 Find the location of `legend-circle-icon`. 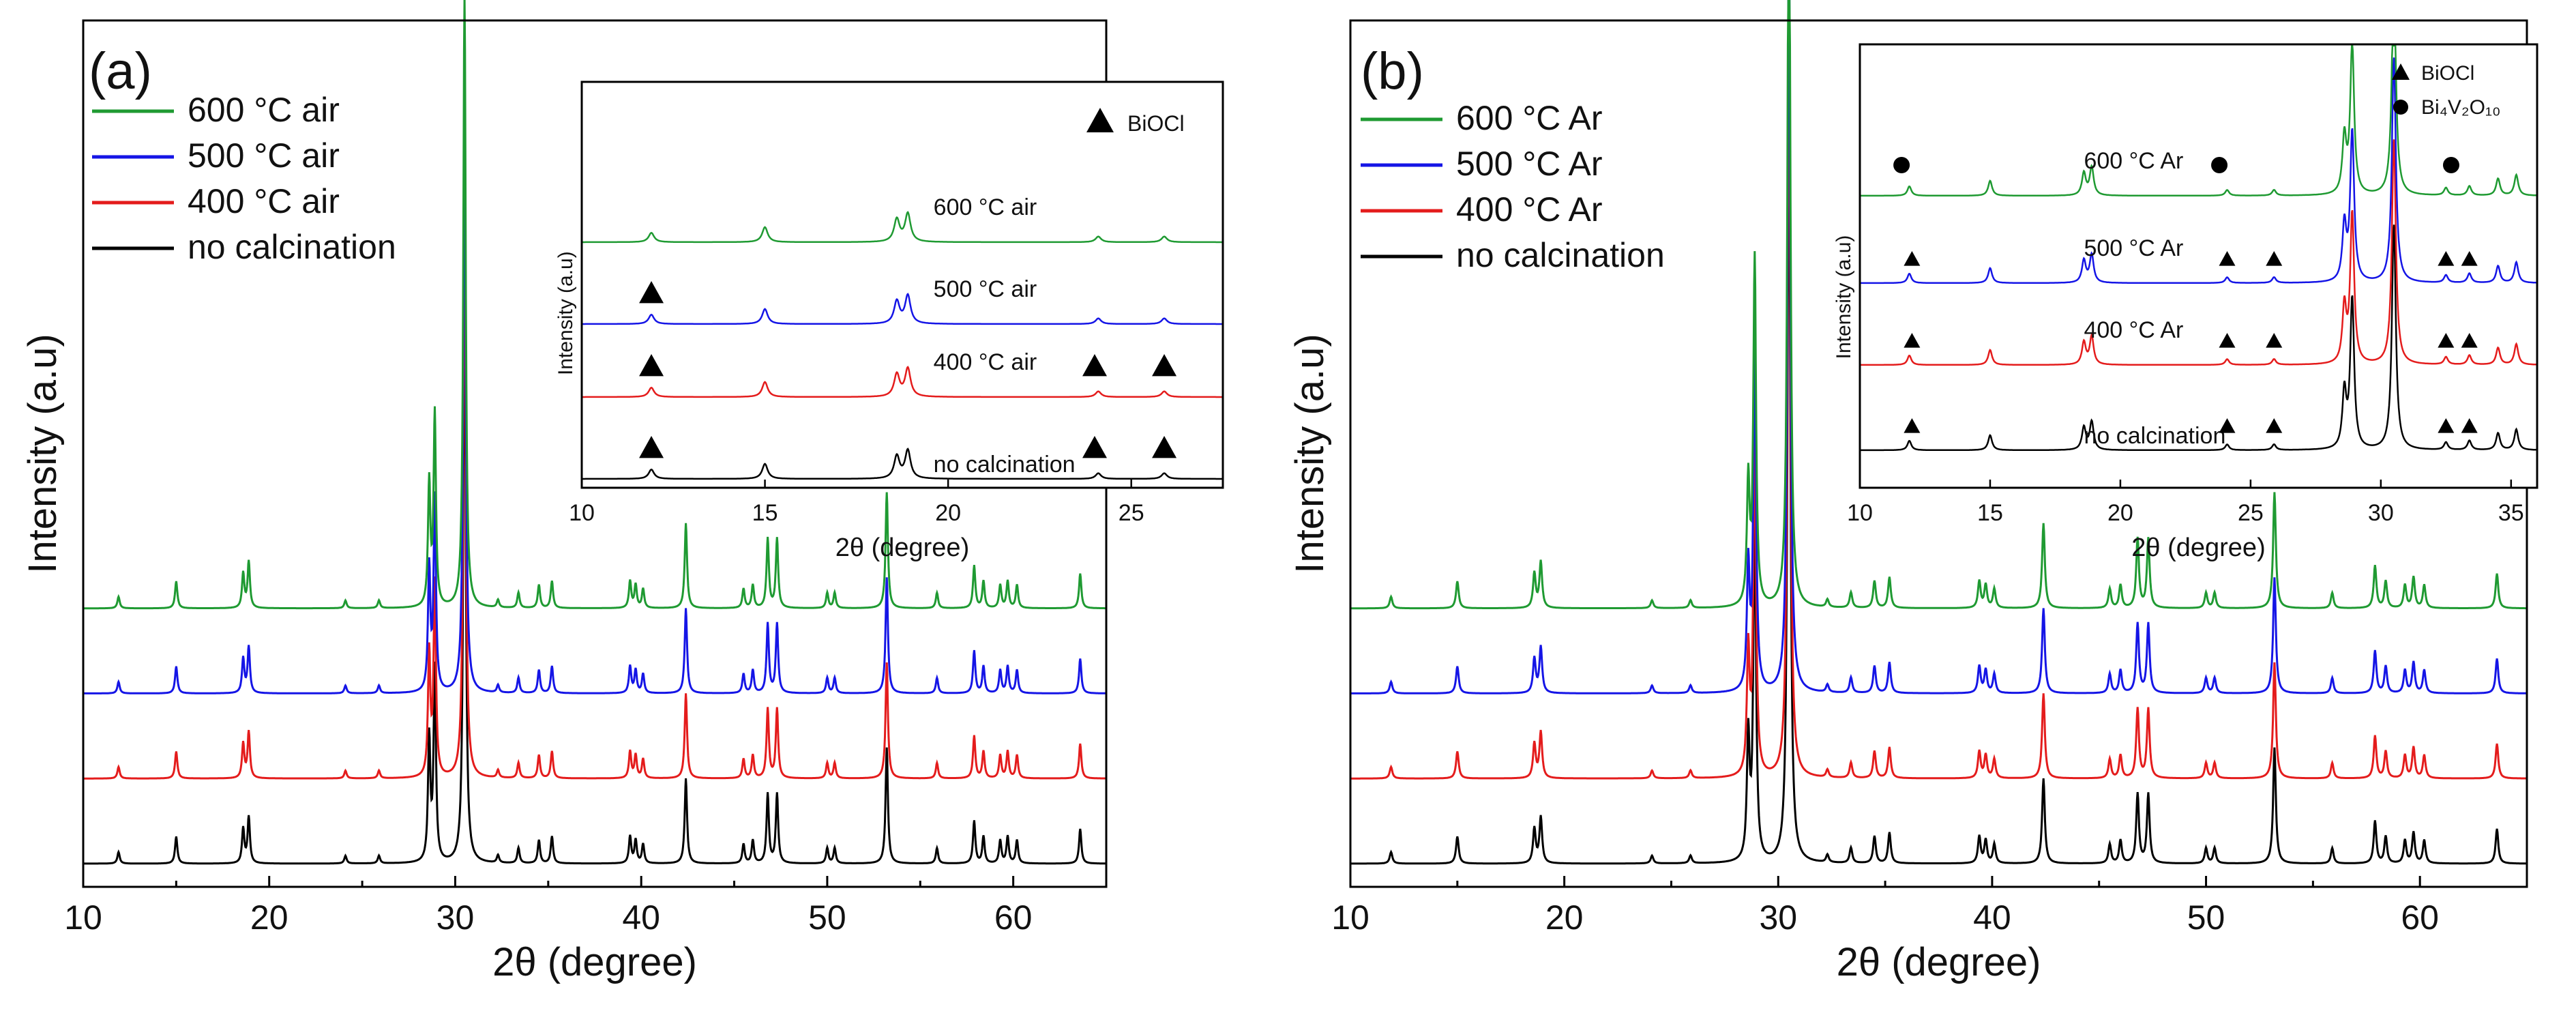

legend-circle-icon is located at coordinates (2400, 108).